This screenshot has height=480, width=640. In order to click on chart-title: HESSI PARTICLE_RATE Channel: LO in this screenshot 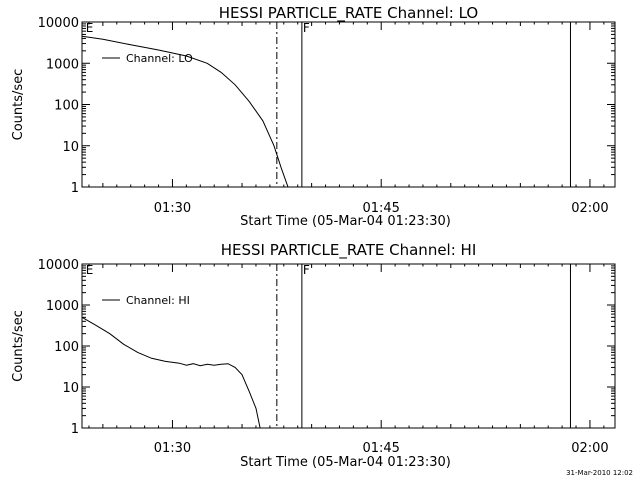, I will do `click(348, 13)`.